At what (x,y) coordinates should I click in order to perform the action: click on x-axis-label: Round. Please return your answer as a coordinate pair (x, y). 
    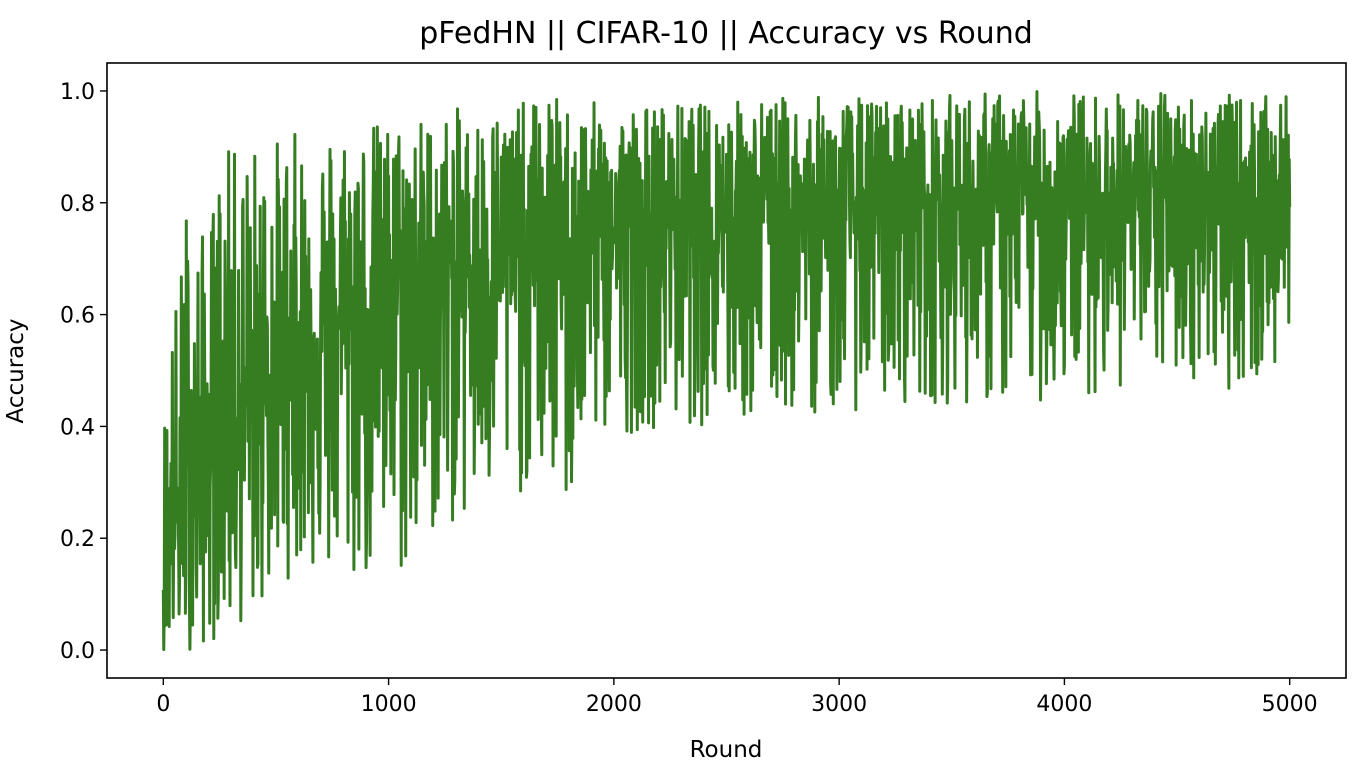
    Looking at the image, I should click on (726, 750).